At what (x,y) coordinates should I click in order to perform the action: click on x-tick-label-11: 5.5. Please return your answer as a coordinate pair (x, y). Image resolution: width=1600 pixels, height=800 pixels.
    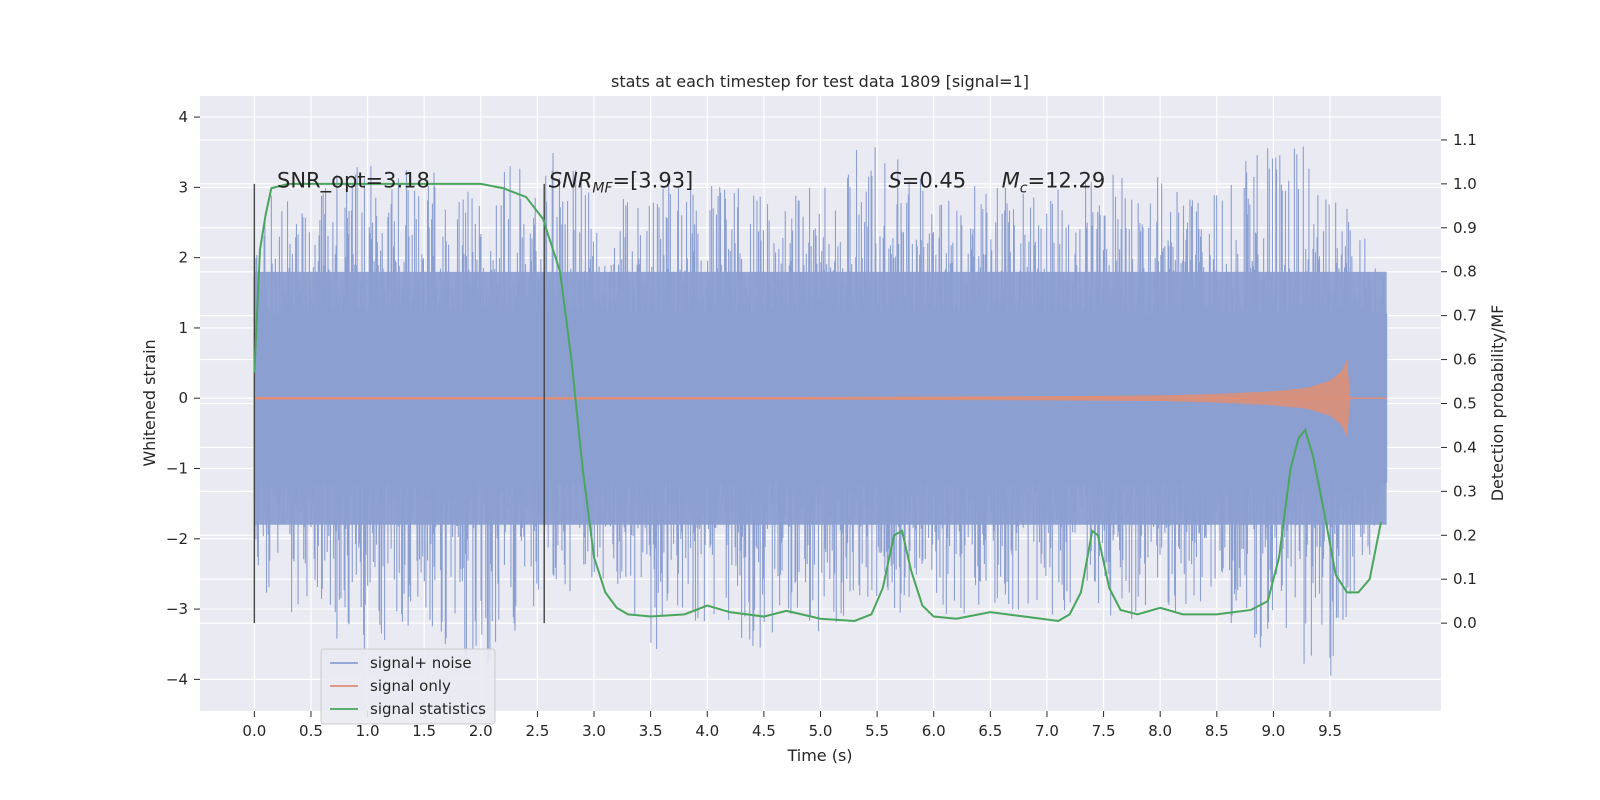
    Looking at the image, I should click on (877, 731).